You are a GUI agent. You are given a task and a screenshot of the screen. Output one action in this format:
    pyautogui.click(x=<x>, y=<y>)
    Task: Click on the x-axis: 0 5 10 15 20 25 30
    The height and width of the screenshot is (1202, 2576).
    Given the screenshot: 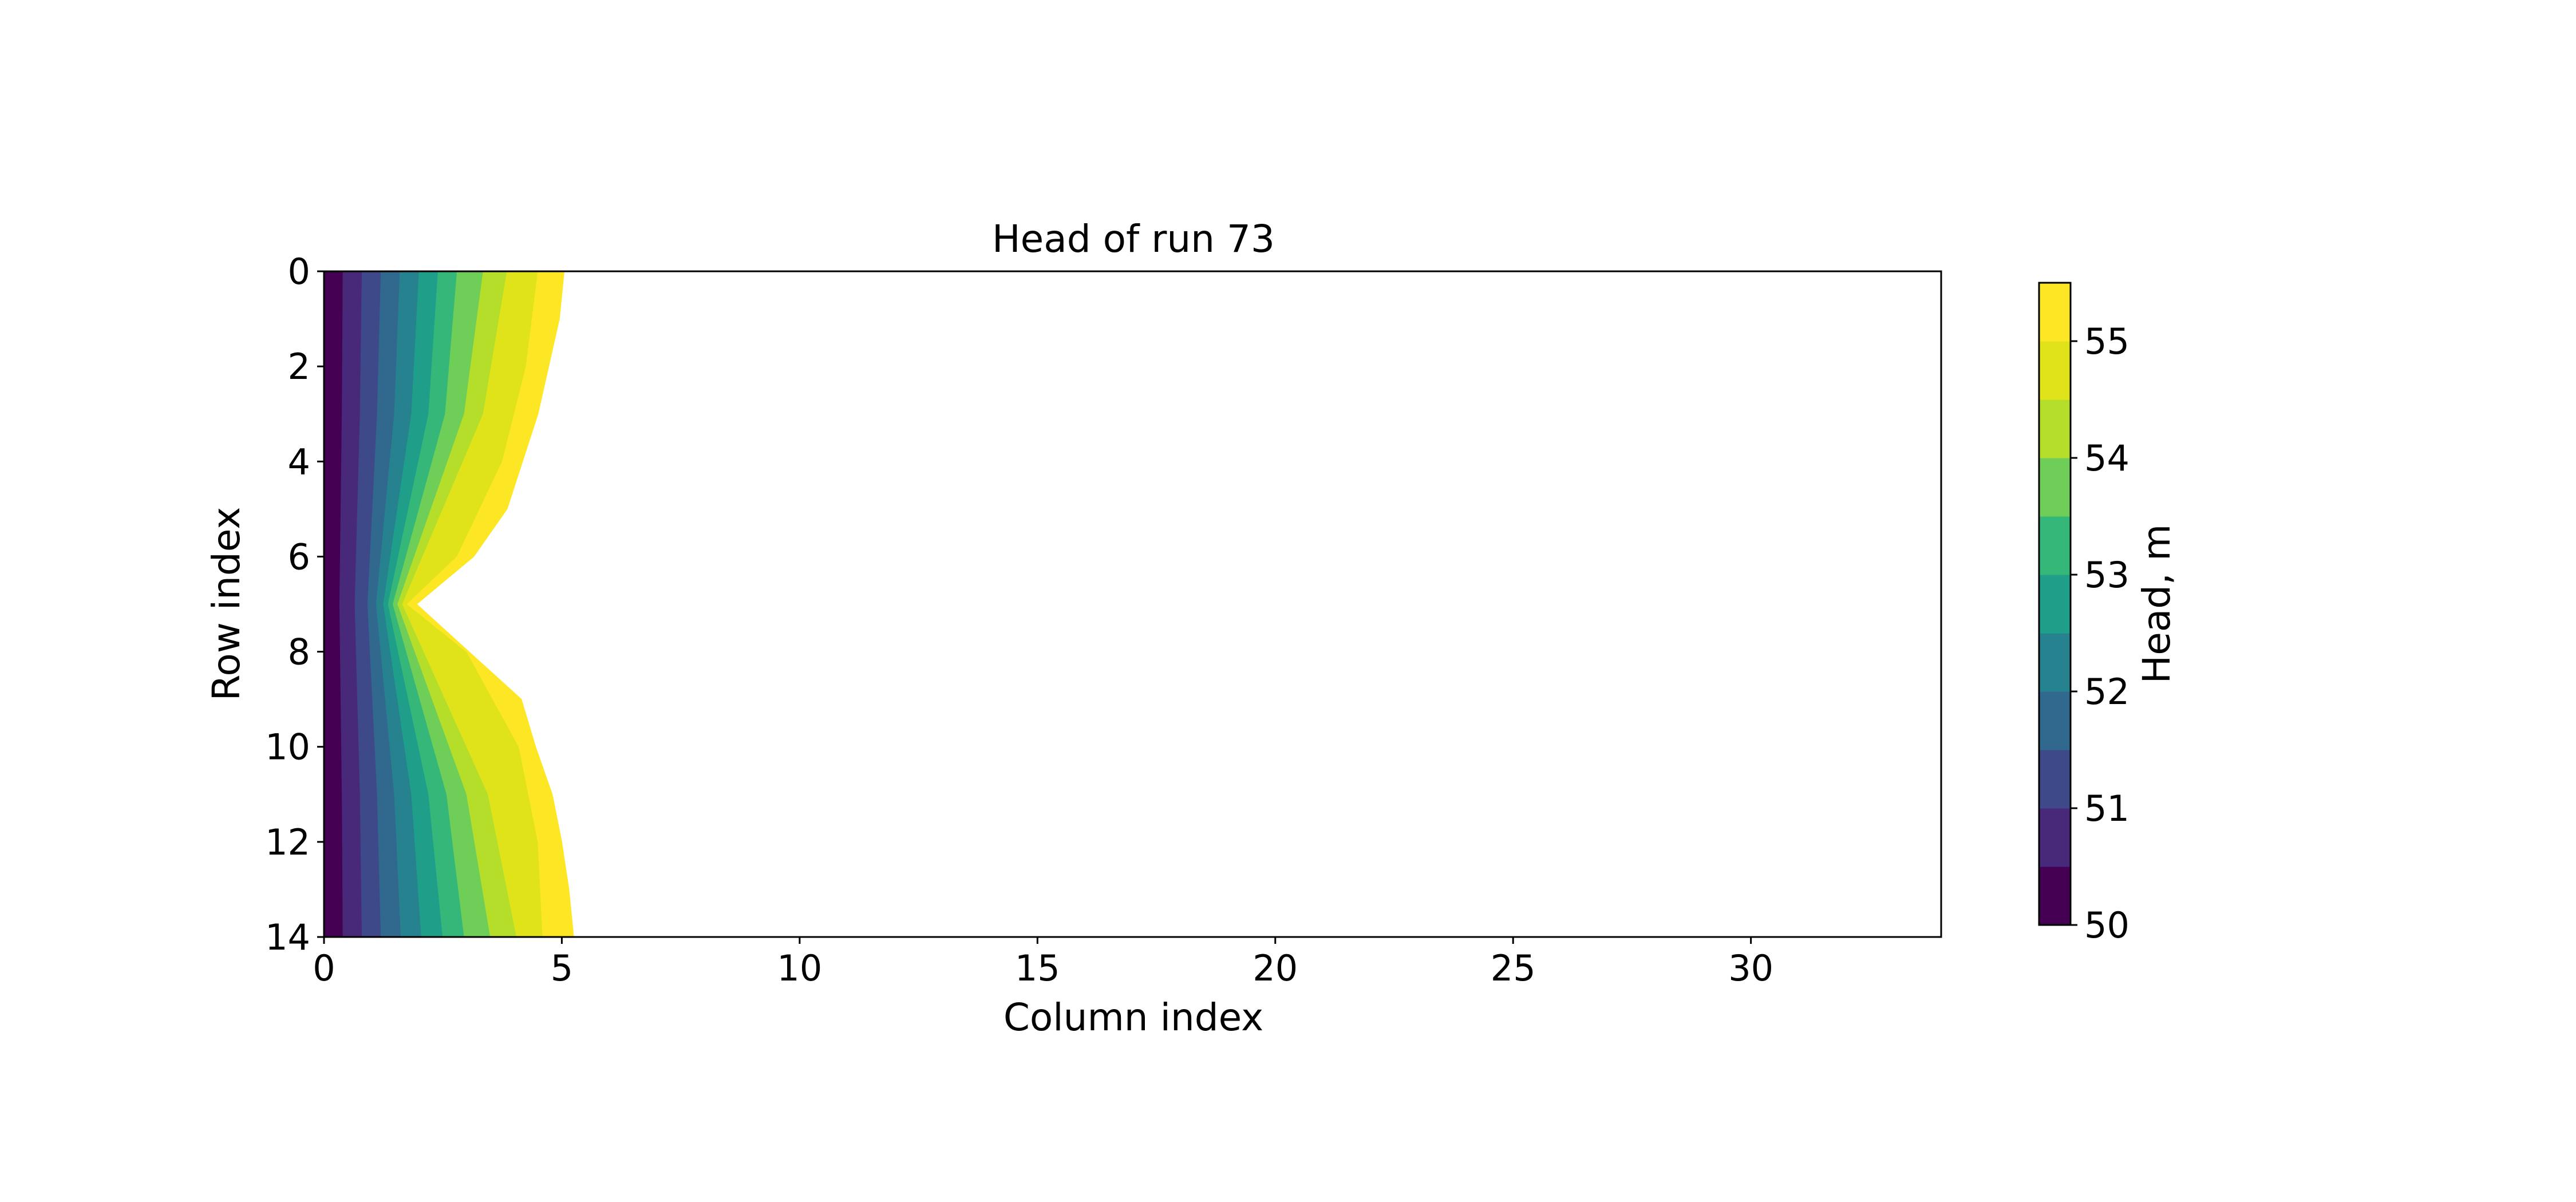 What is the action you would take?
    pyautogui.click(x=1043, y=963)
    